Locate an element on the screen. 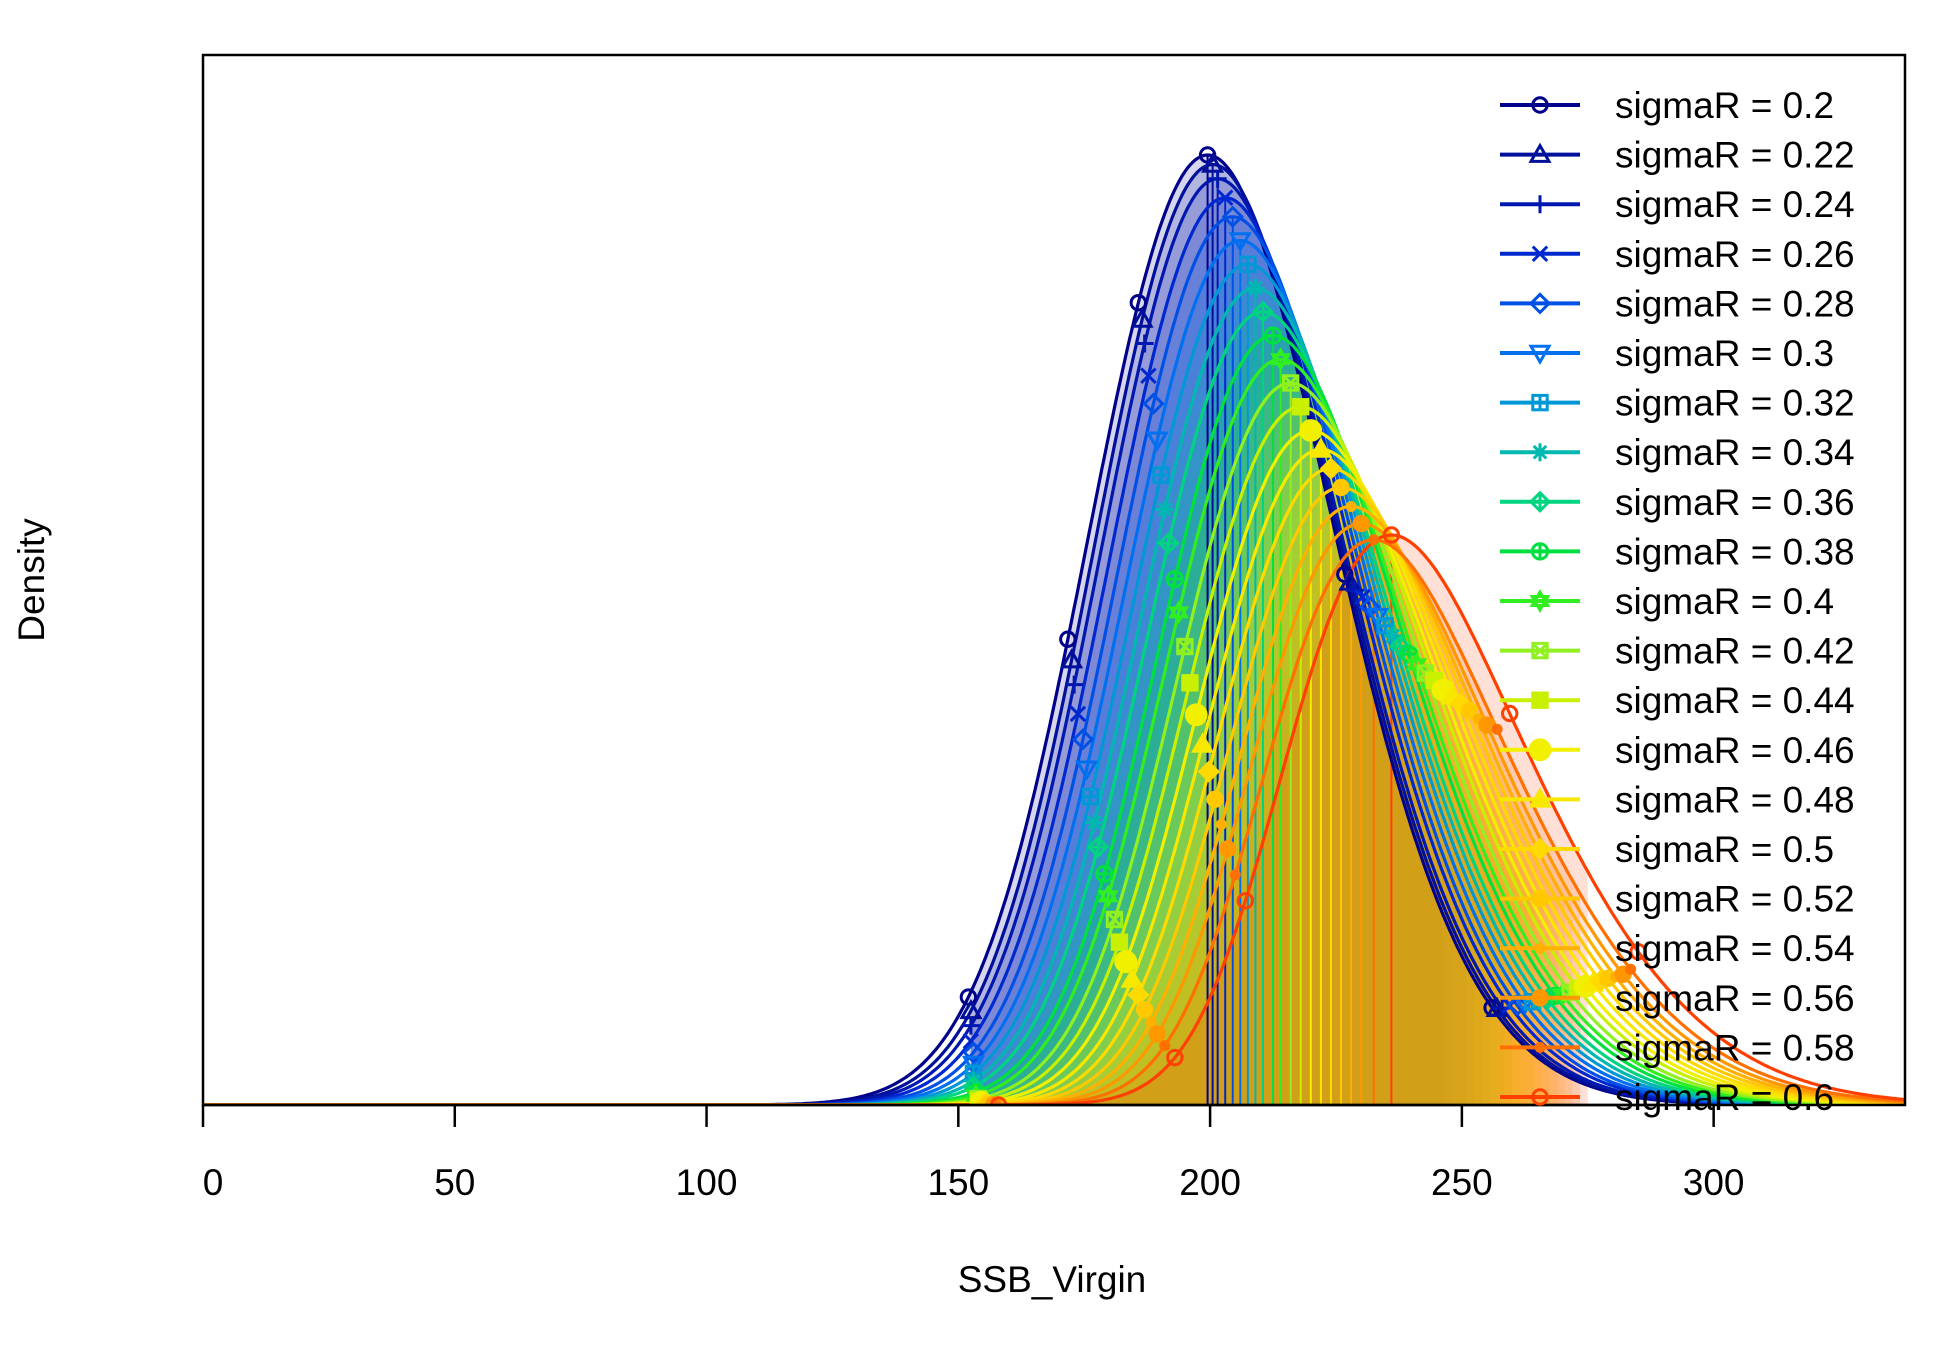 This screenshot has height=1350, width=1950. legend-item: sigmaR = 0.52 is located at coordinates (1677, 899).